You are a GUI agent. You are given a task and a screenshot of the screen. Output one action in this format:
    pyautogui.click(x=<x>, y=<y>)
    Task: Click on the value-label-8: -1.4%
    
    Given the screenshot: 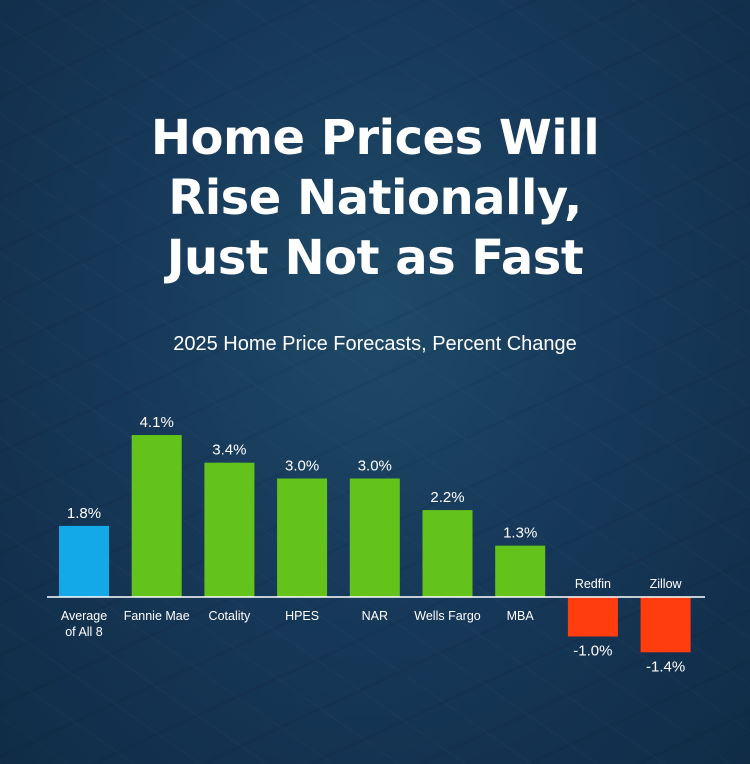 What is the action you would take?
    pyautogui.click(x=665, y=666)
    